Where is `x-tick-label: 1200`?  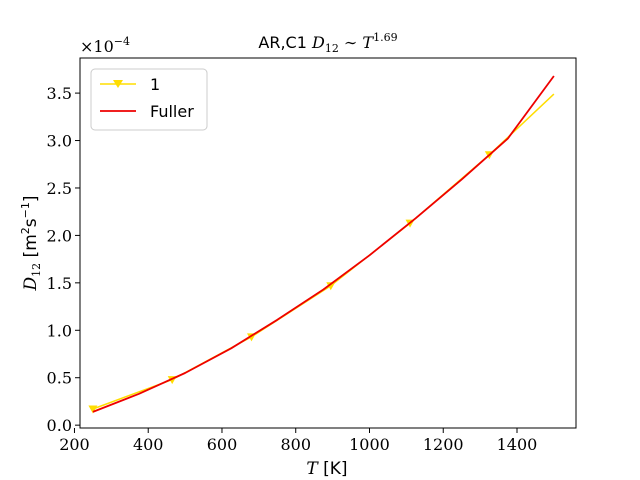 x-tick-label: 1200 is located at coordinates (443, 444).